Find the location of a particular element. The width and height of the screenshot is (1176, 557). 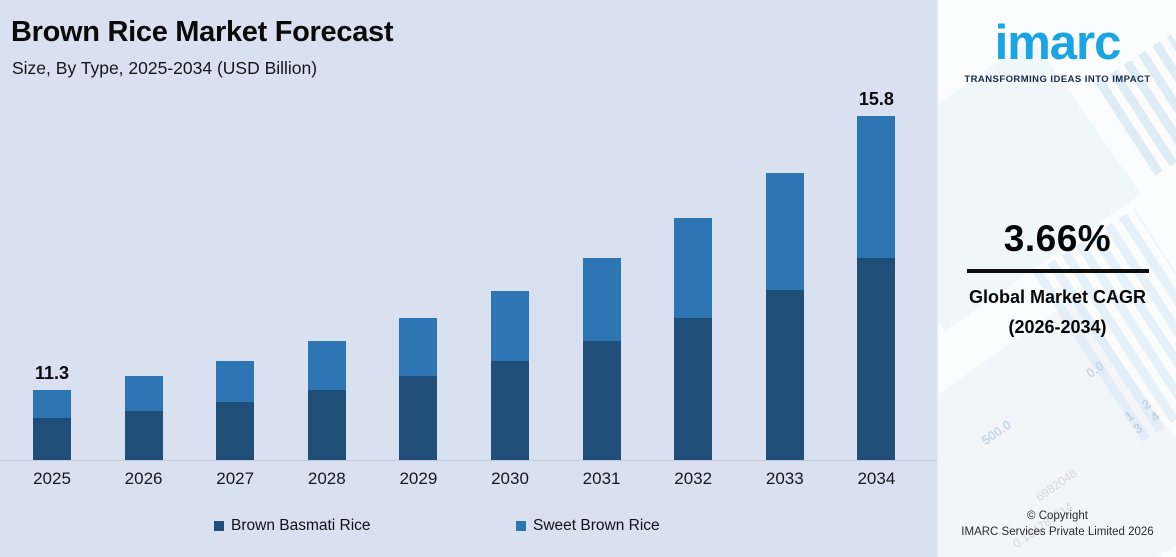

bar-2031 is located at coordinates (601, 359).